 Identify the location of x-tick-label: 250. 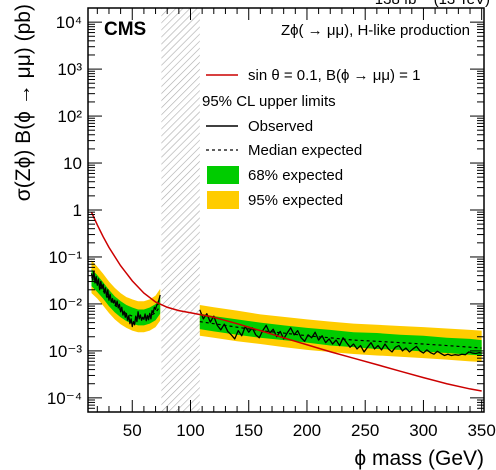
(365, 430).